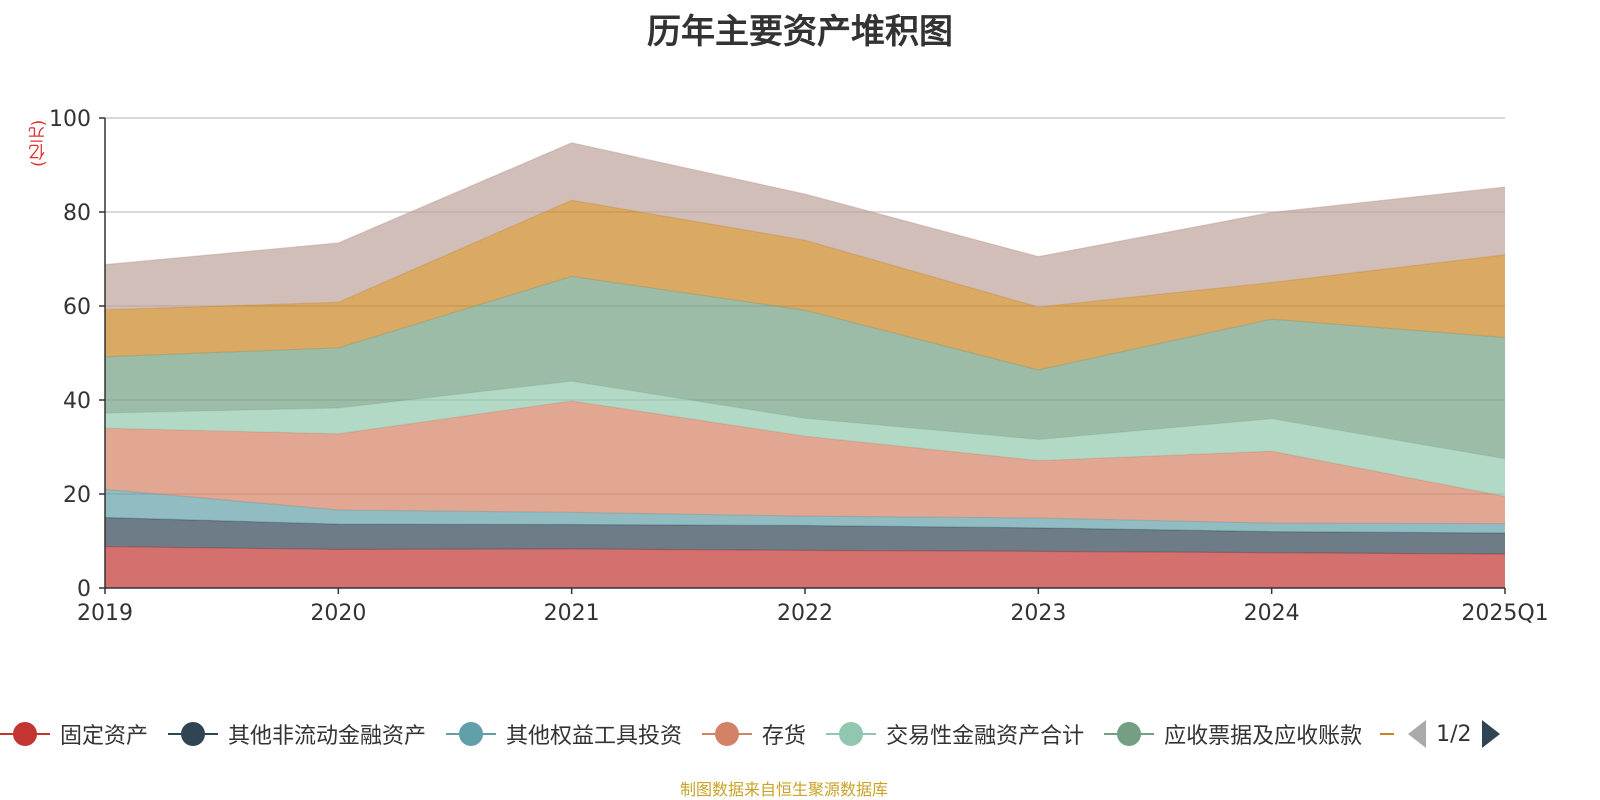 The height and width of the screenshot is (800, 1600). Describe the element at coordinates (1038, 613) in the screenshot. I see `x-tick-label: 2023` at that location.